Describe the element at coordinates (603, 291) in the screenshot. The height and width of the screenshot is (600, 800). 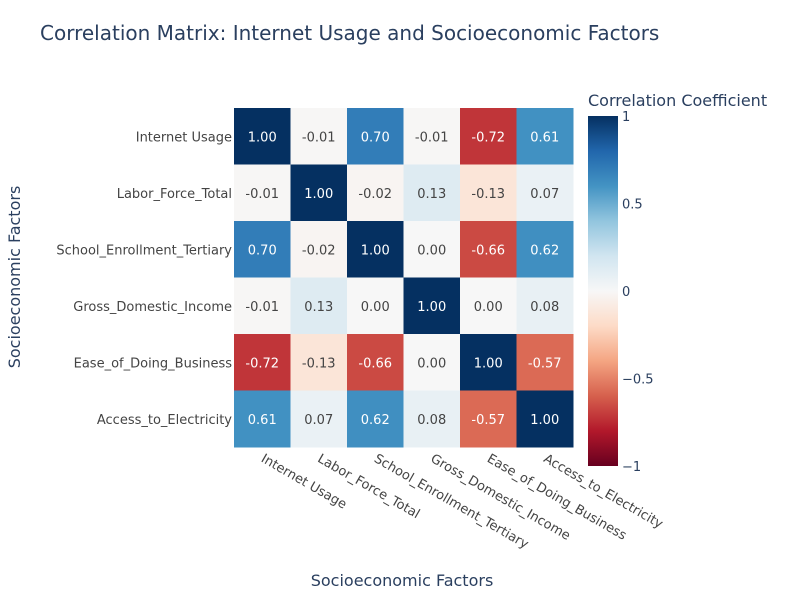
I see `colorbar` at that location.